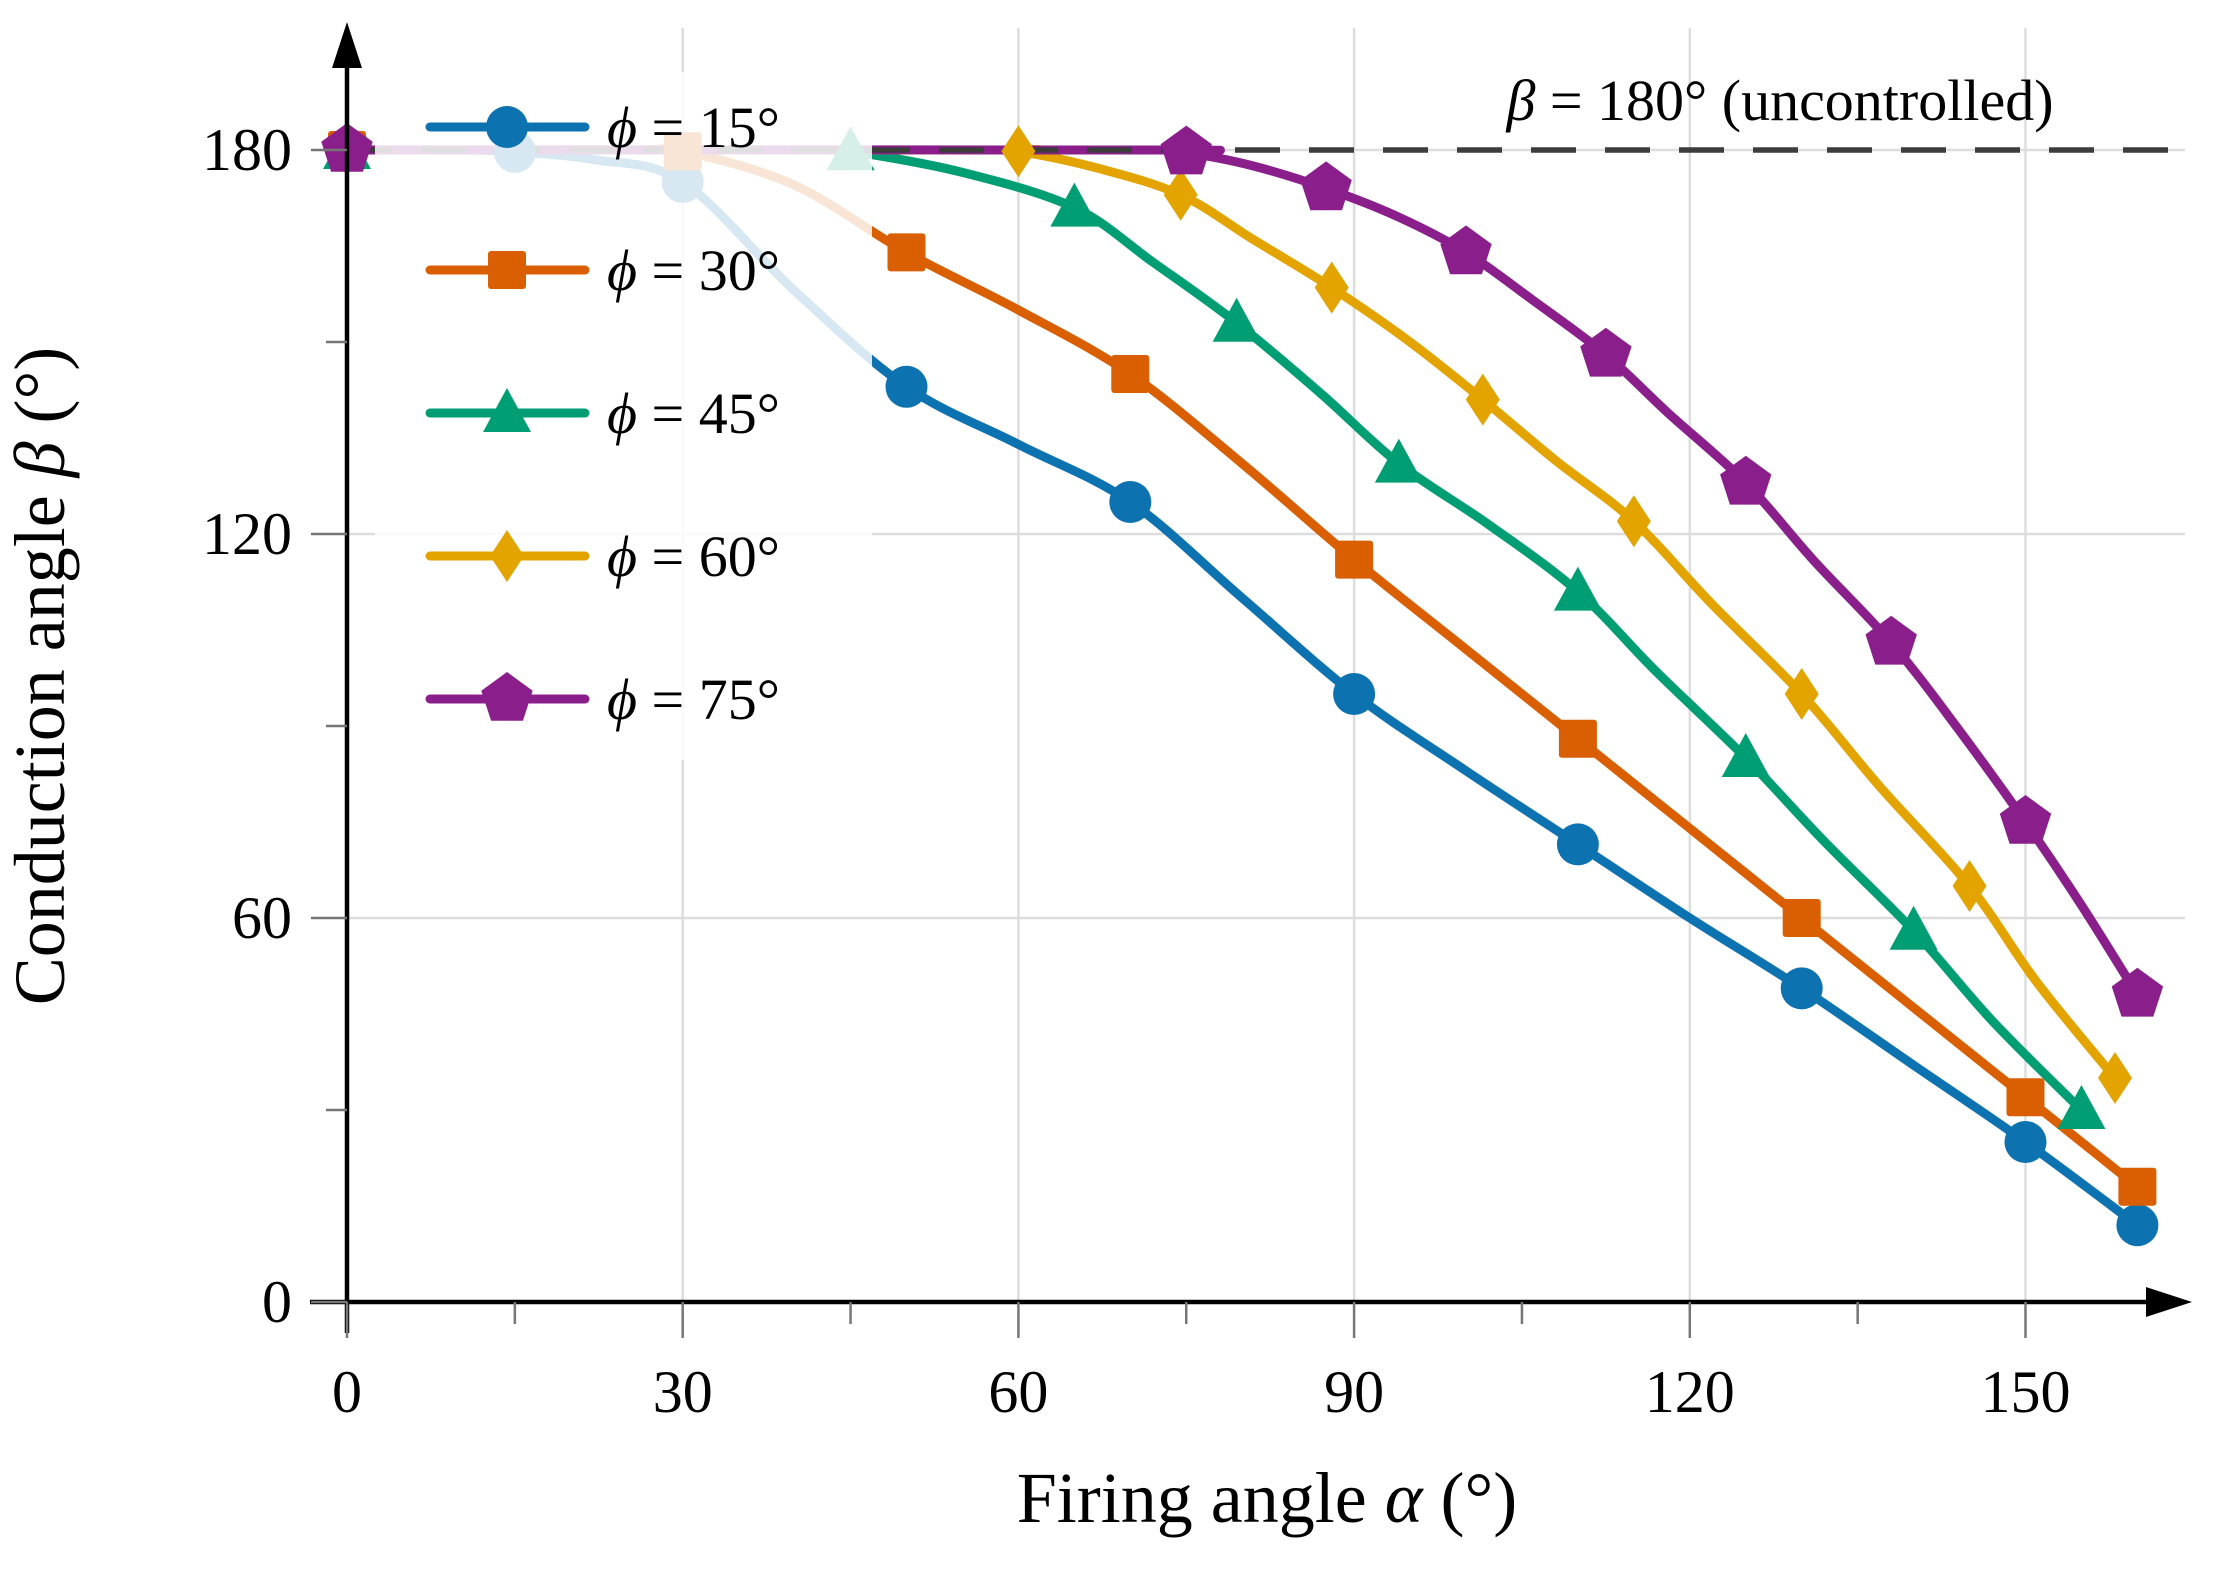 This screenshot has height=1590, width=2213. What do you see at coordinates (693, 413) in the screenshot?
I see `legend-label: ϕ = 45°` at bounding box center [693, 413].